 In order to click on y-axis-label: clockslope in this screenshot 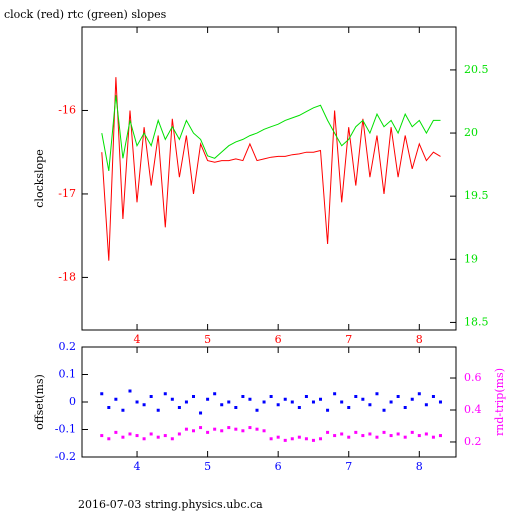, I will do `click(39, 178)`.